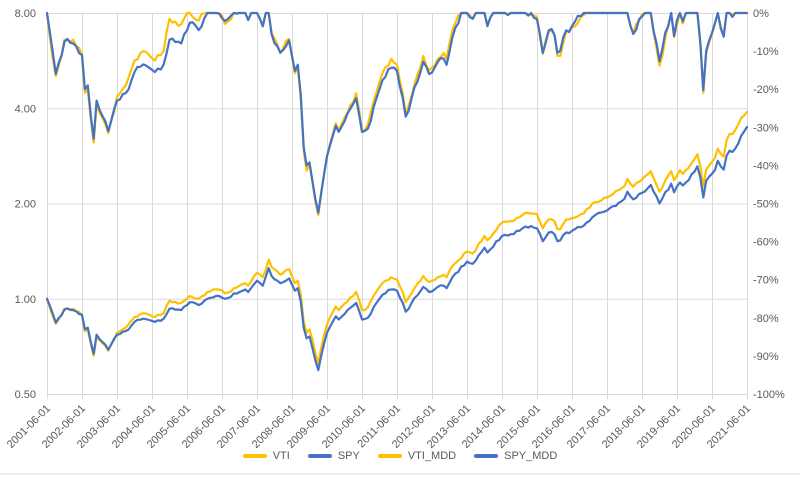 The image size is (800, 480). I want to click on legend-label: VTI_MDD, so click(432, 456).